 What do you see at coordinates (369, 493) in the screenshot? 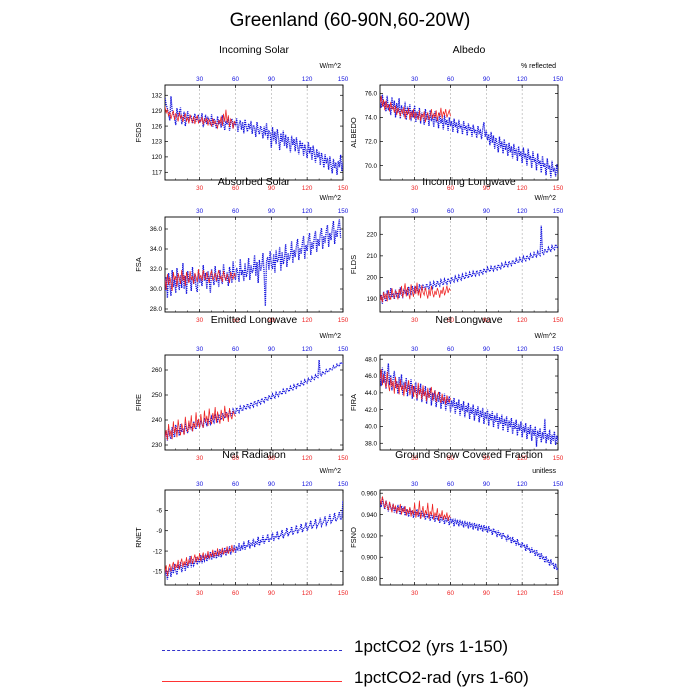
I see `y-tick-label: 0.960` at bounding box center [369, 493].